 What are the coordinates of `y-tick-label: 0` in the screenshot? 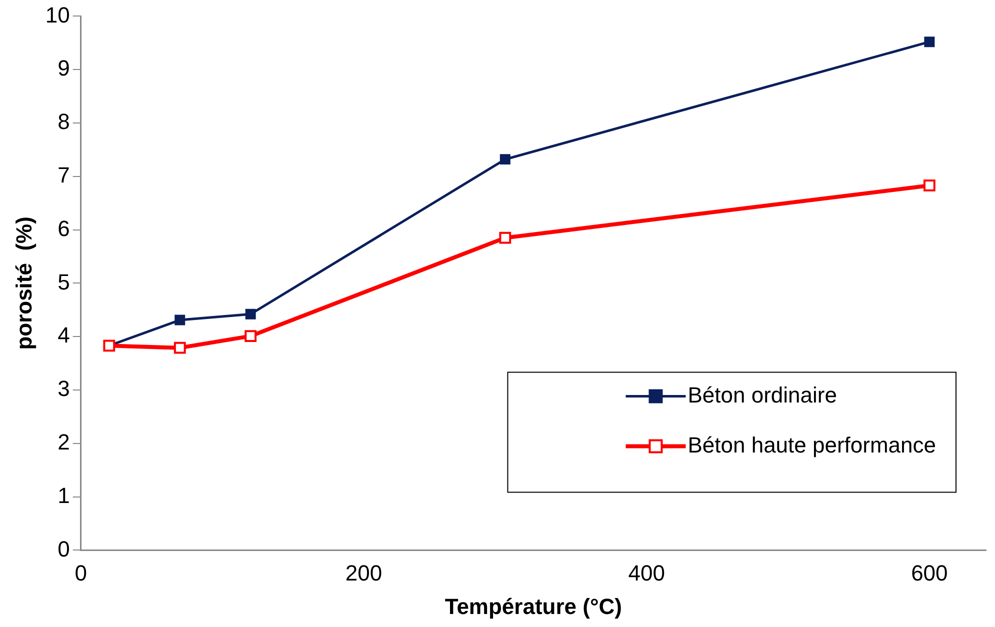 It's located at (64, 549).